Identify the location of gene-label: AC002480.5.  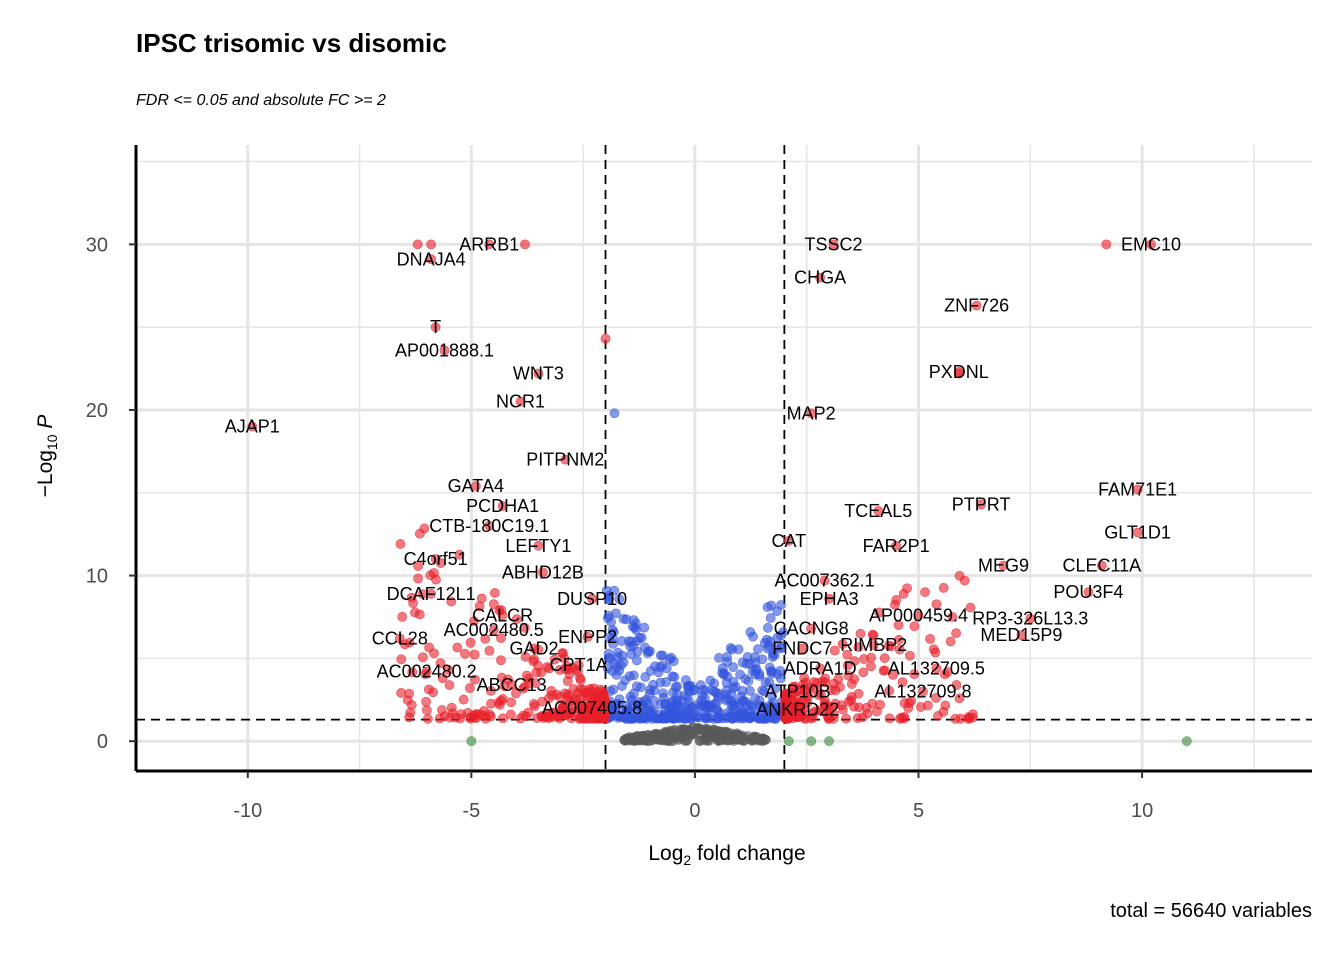
(494, 630).